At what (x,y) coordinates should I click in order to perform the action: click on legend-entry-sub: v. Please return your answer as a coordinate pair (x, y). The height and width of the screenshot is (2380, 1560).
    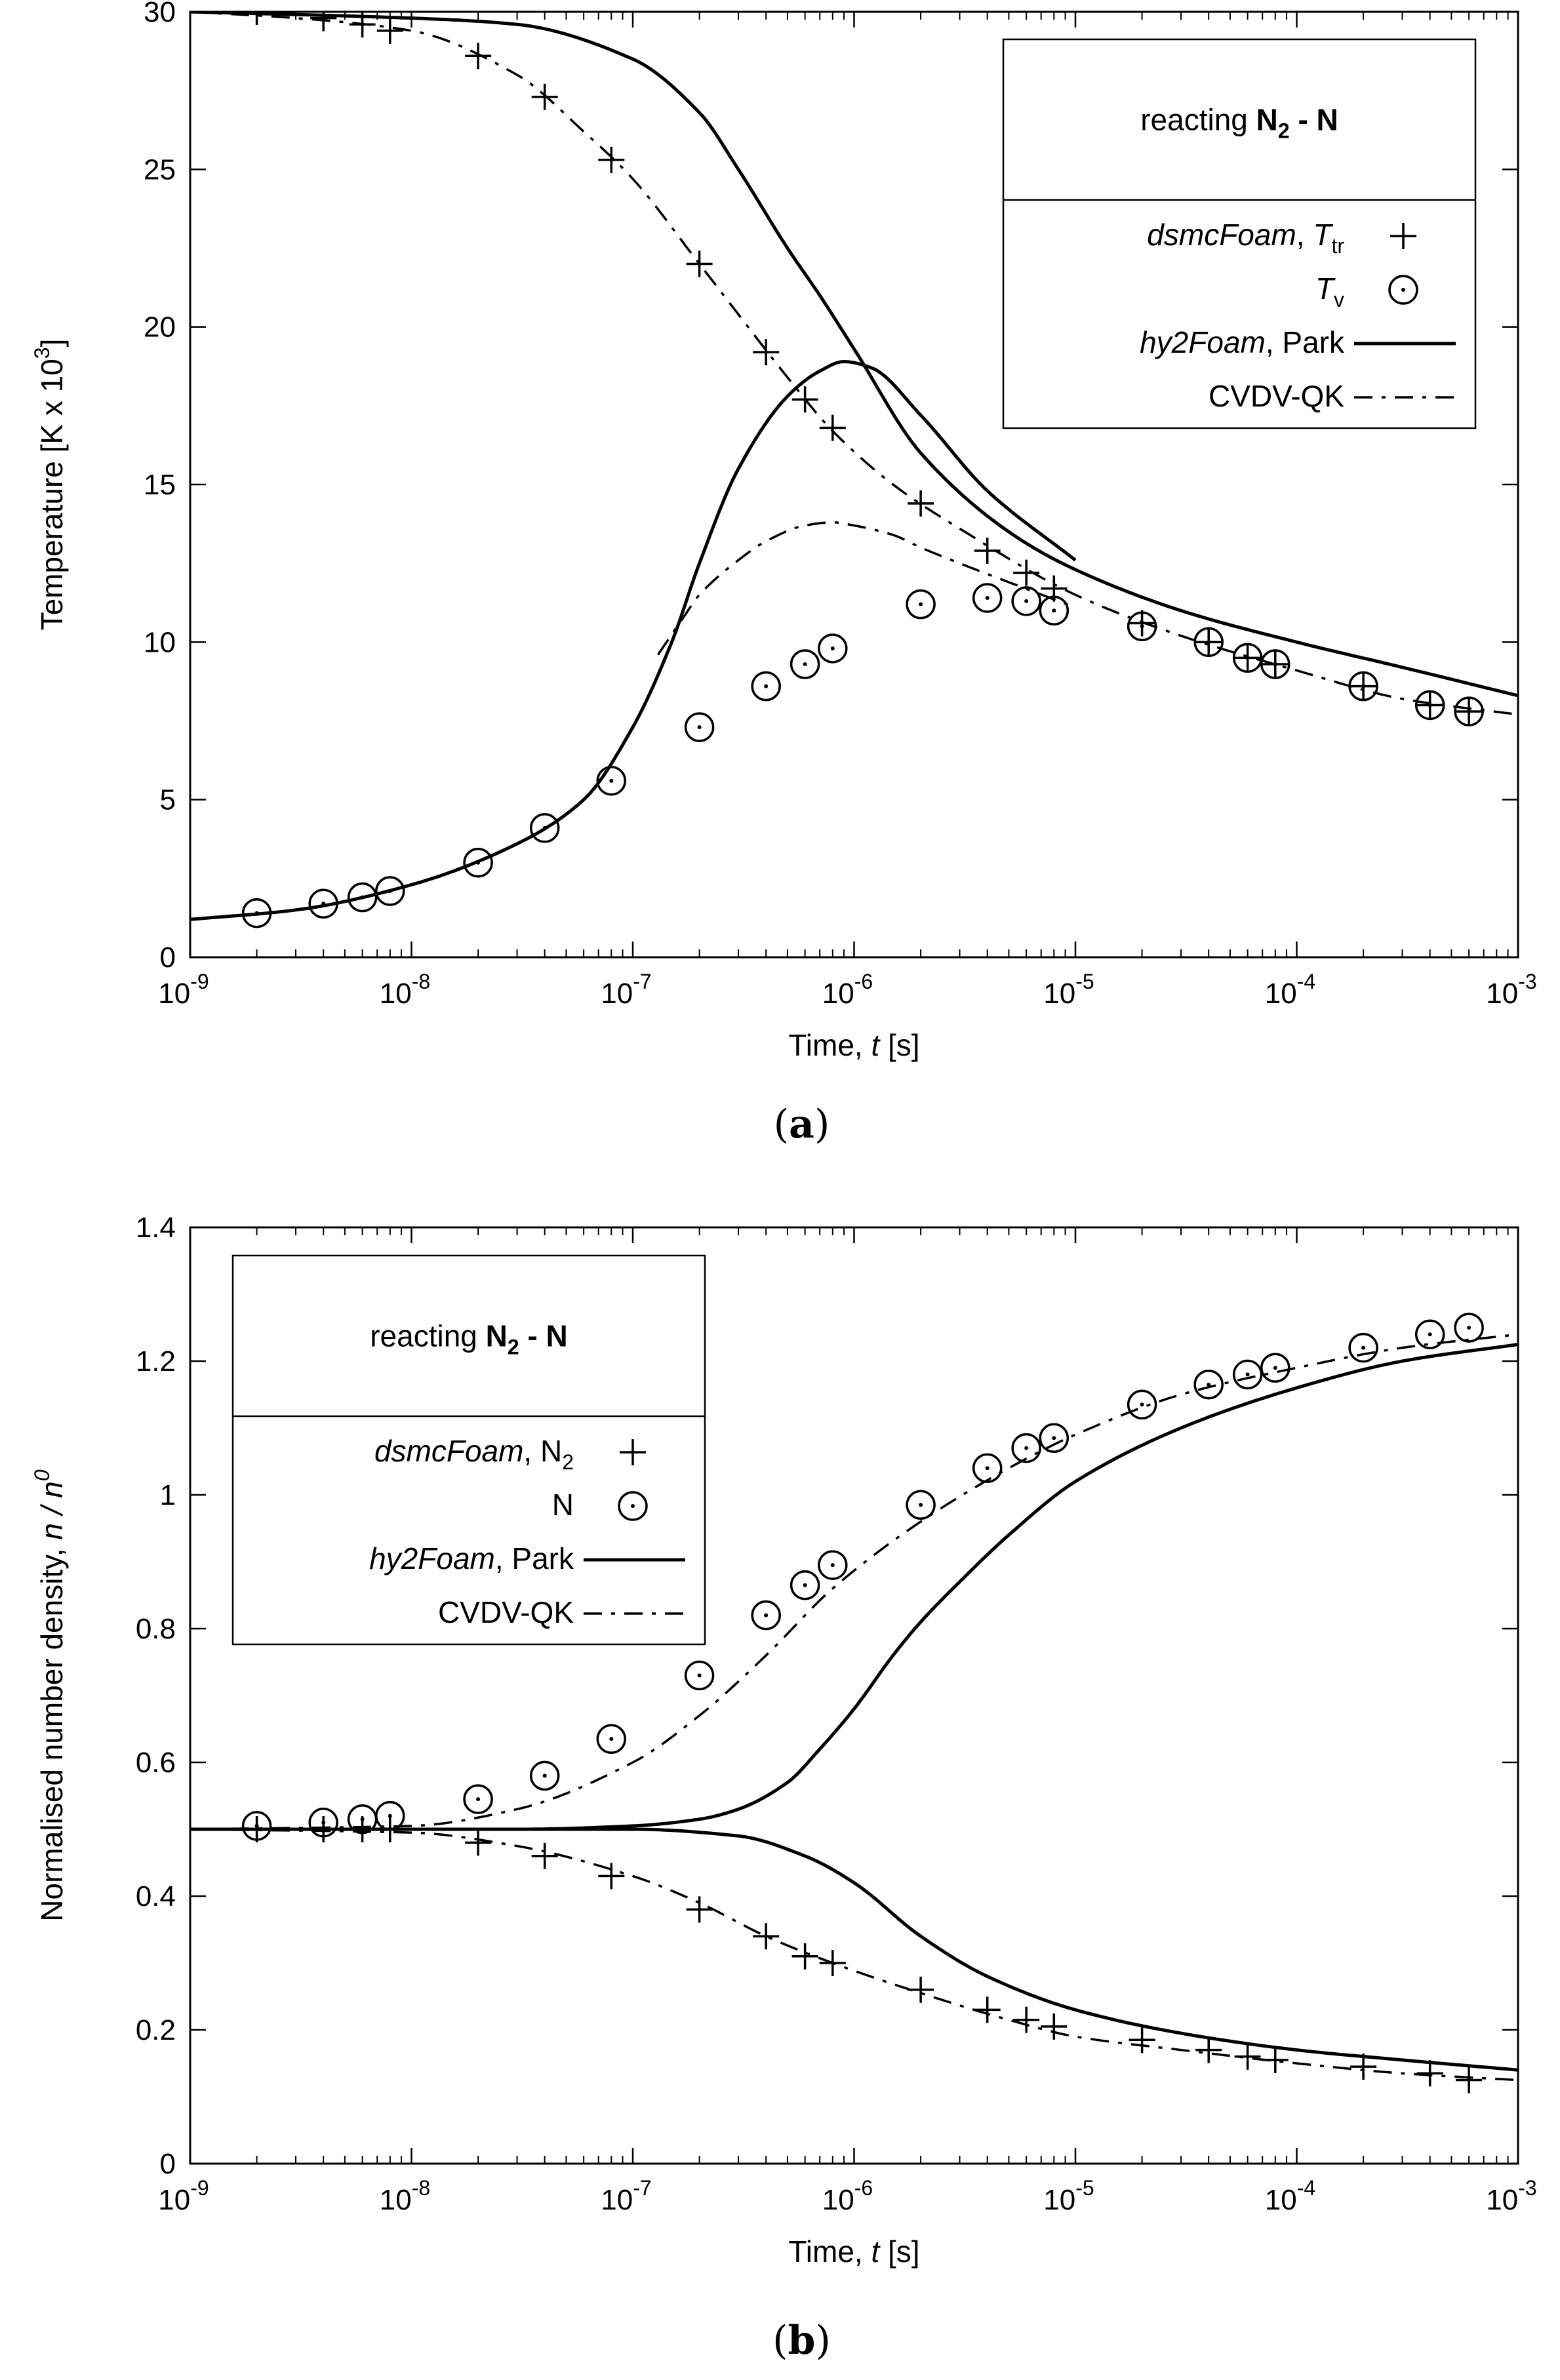
    Looking at the image, I should click on (1339, 299).